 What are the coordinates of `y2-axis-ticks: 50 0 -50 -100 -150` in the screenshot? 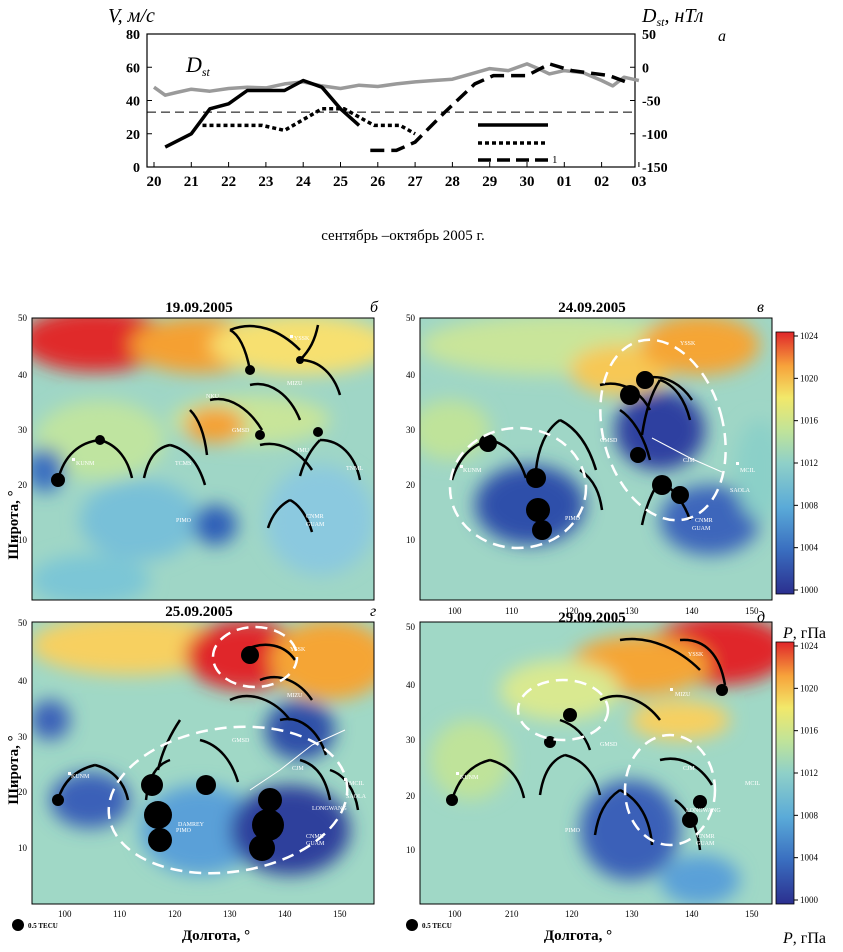 It's located at (649, 102).